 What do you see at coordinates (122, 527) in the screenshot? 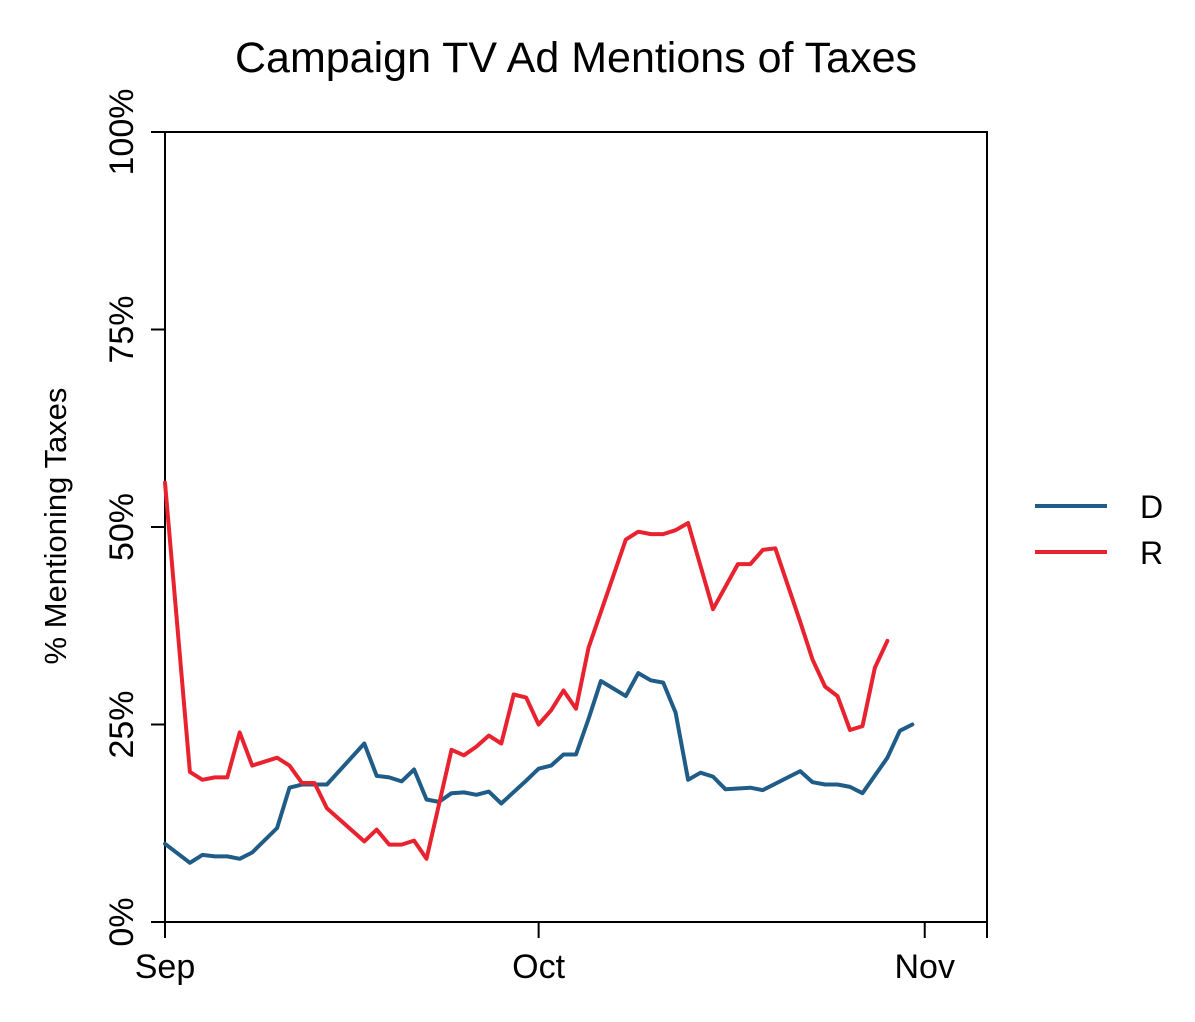
I see `y-tick-label: 50%` at bounding box center [122, 527].